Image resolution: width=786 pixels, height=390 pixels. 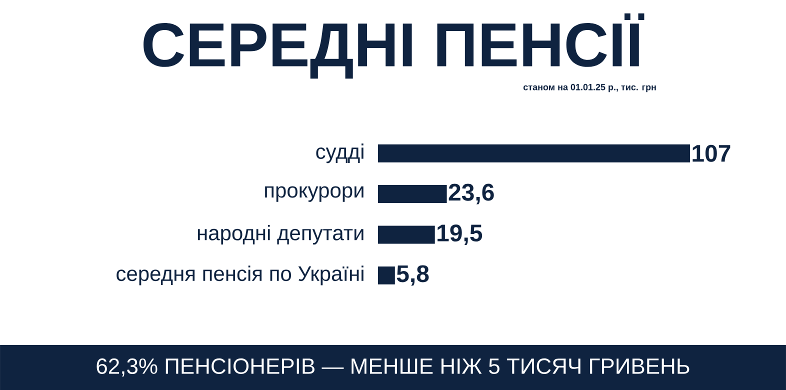 I want to click on y-tick-label: судді, so click(x=340, y=154).